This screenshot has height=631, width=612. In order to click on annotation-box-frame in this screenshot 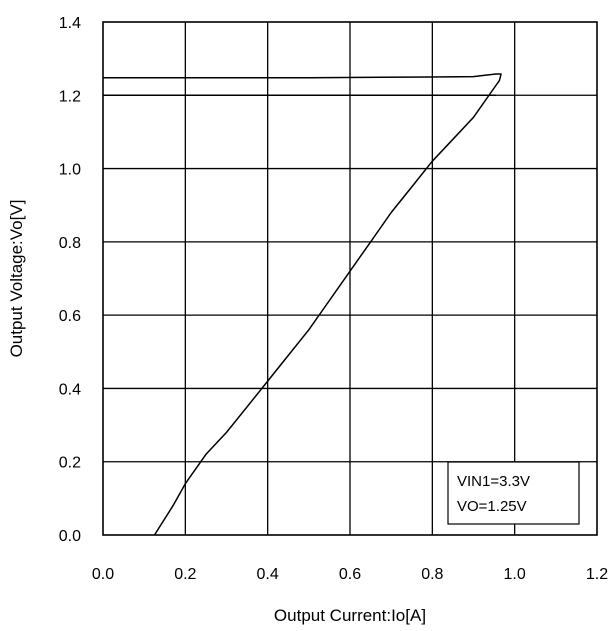, I will do `click(513, 493)`.